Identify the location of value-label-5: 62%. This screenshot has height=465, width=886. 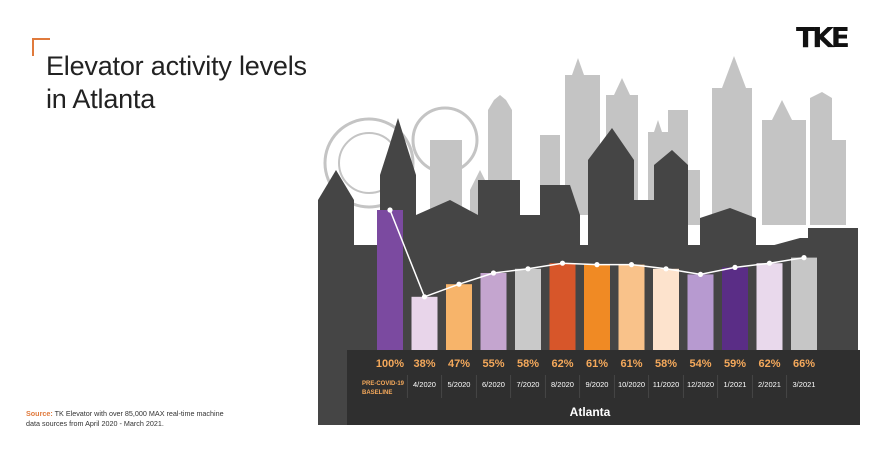
(562, 364).